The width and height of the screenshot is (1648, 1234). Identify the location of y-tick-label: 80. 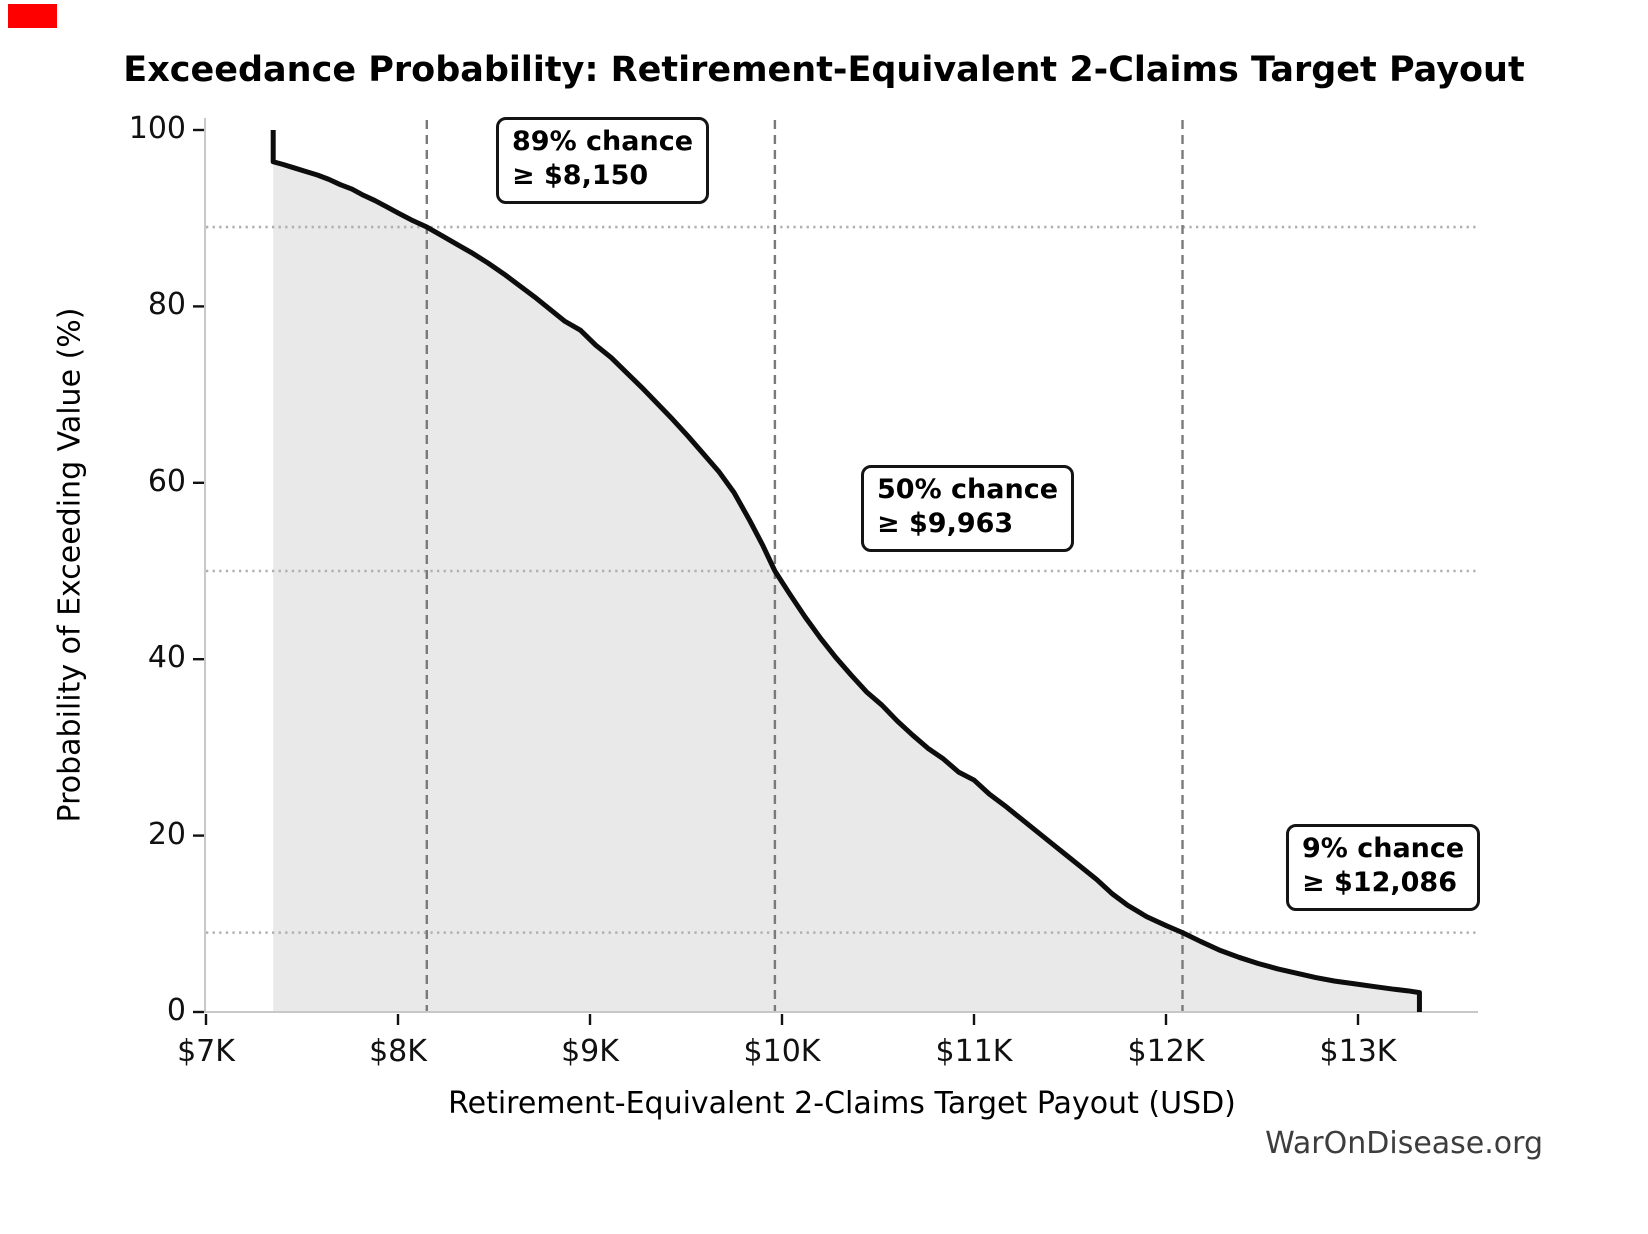
(166, 305).